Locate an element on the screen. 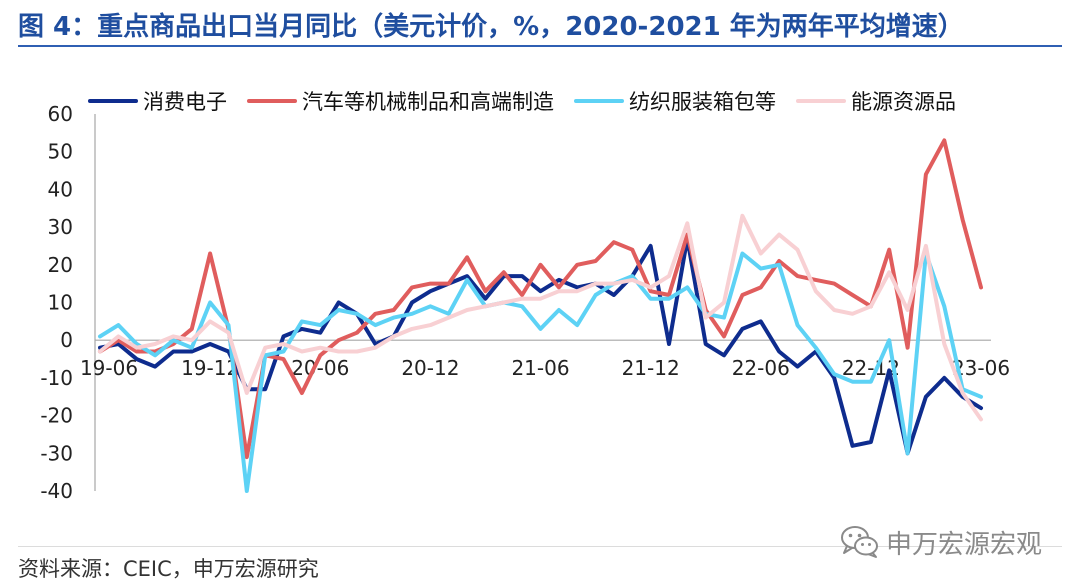  legend-item-energy-resources: 能源资源品 is located at coordinates (876, 101).